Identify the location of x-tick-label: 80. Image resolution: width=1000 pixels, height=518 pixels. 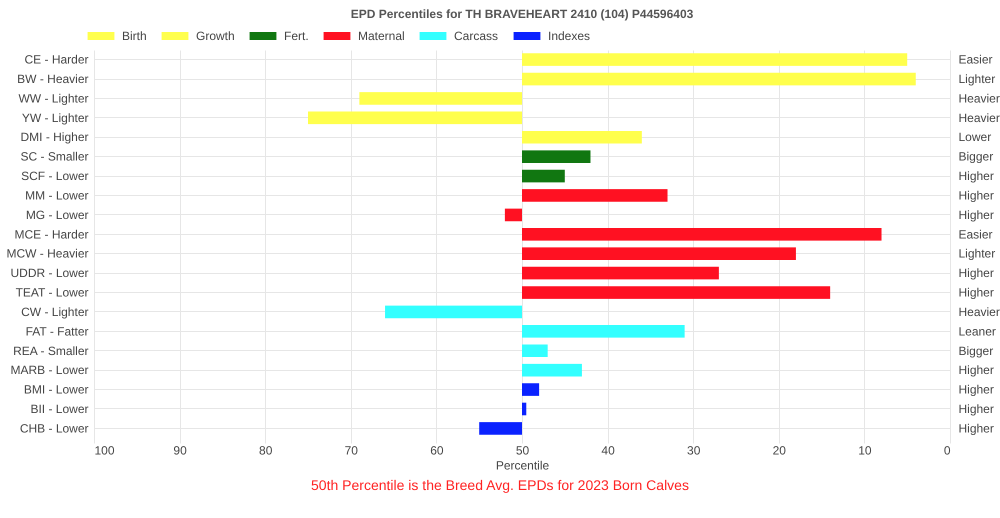
(266, 451).